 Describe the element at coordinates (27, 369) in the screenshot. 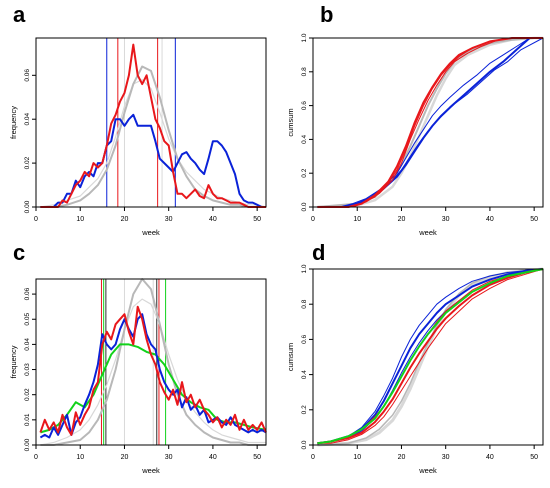

I see `y-tick-label: 0.03` at that location.